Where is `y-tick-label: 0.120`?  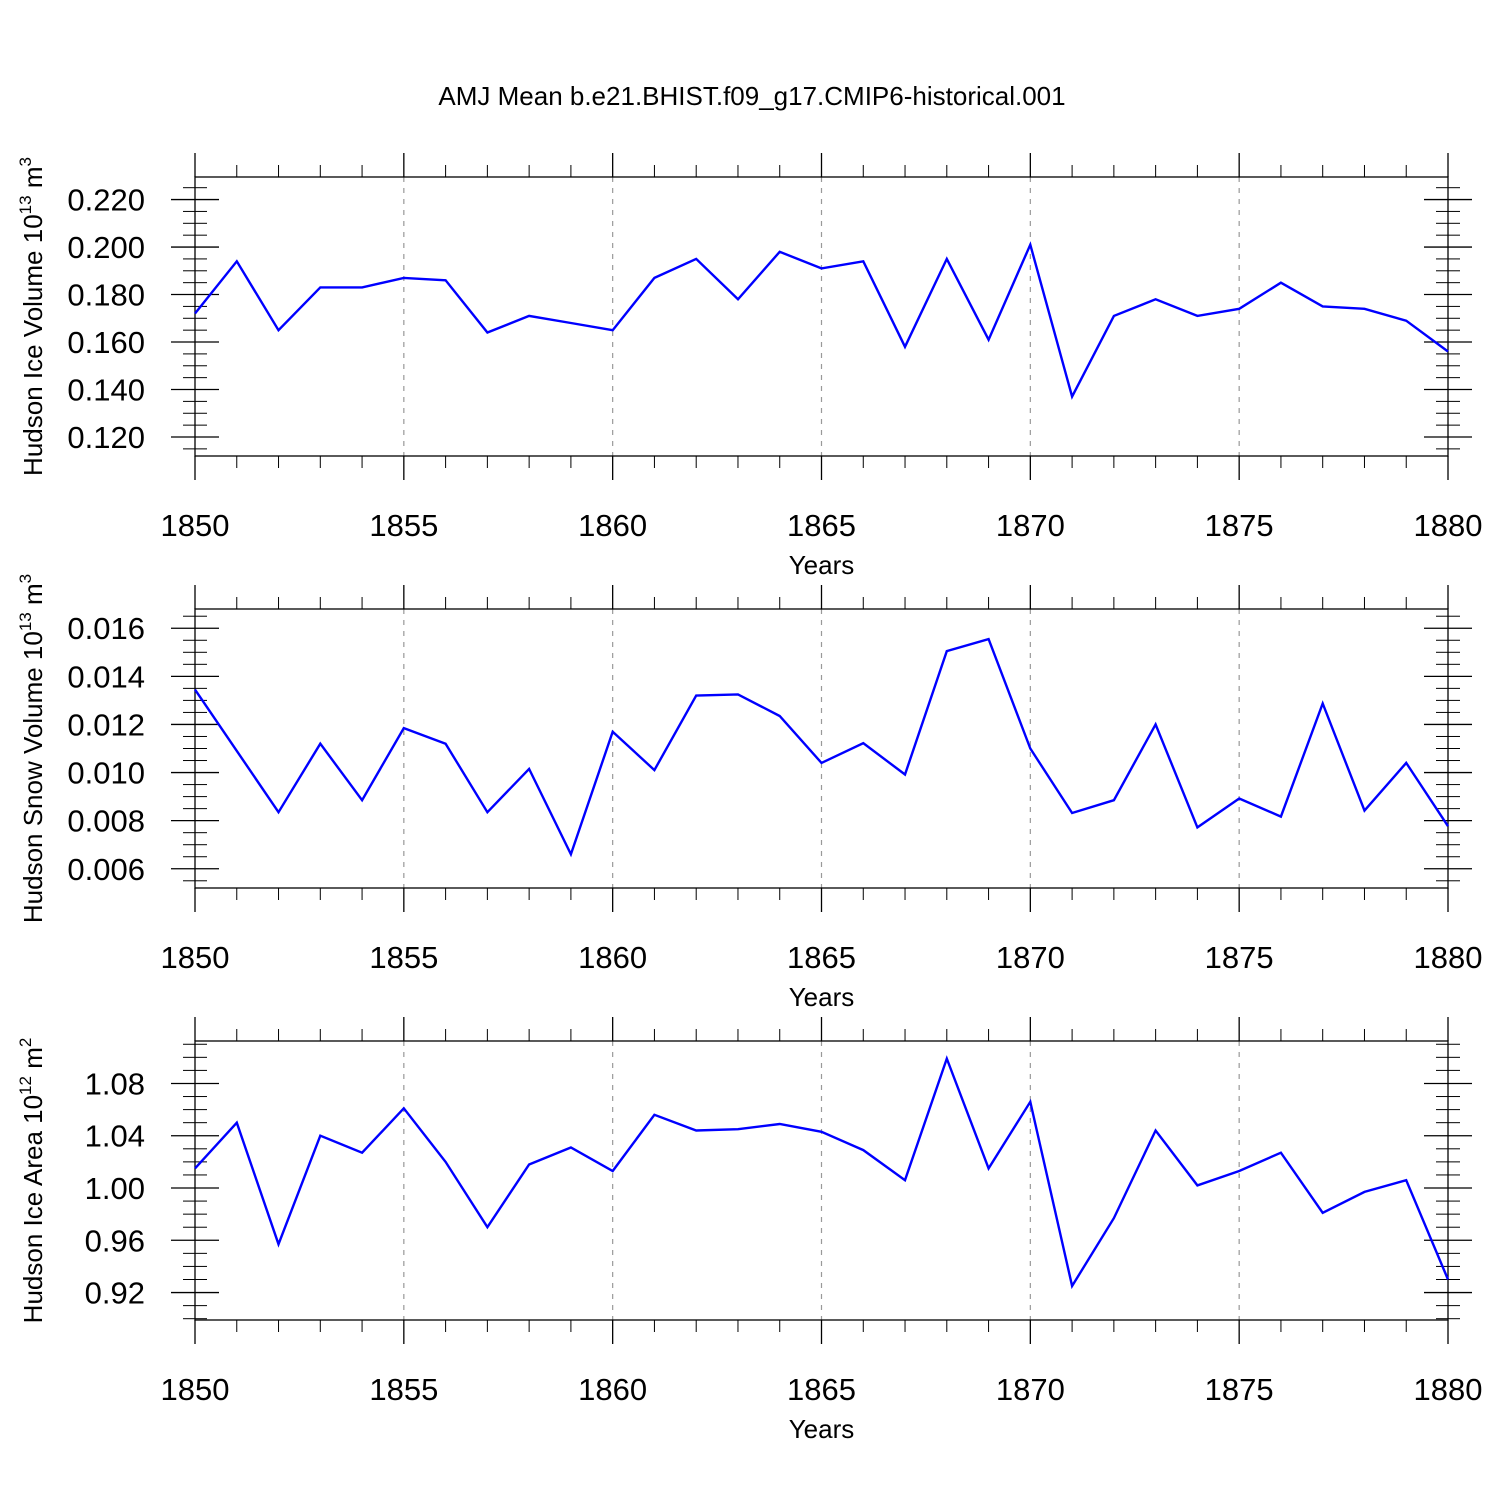 y-tick-label: 0.120 is located at coordinates (106, 437).